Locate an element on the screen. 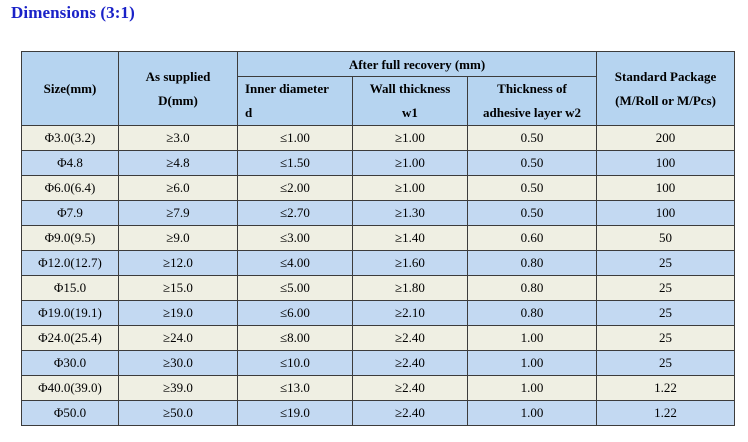  table-row: Φ9.0(9.5) ≥9.0 ≤3.00 ≥1.40 0.60 50 is located at coordinates (378, 238).